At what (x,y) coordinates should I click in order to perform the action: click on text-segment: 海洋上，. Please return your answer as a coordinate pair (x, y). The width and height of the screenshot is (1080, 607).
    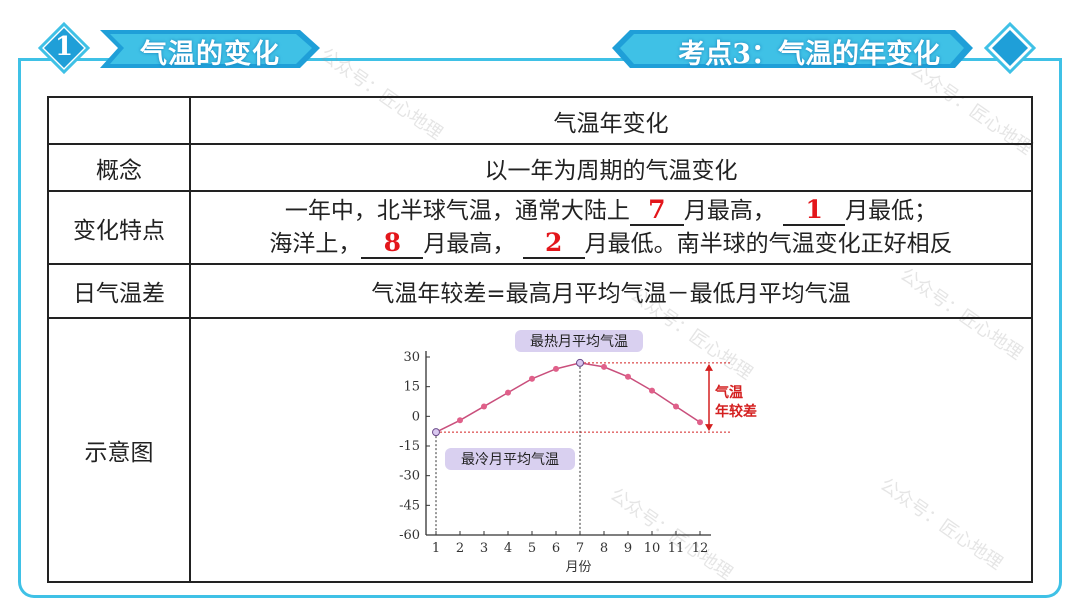
    Looking at the image, I should click on (315, 243).